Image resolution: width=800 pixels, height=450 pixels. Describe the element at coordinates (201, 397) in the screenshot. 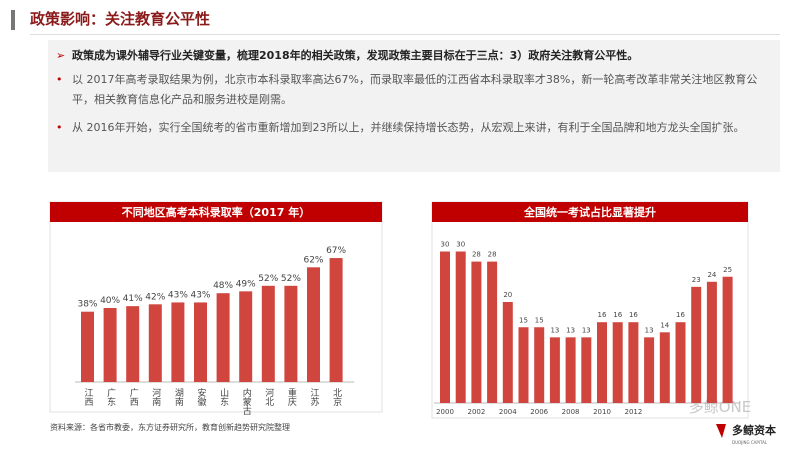

I see `x-tick-label: 安徽` at that location.